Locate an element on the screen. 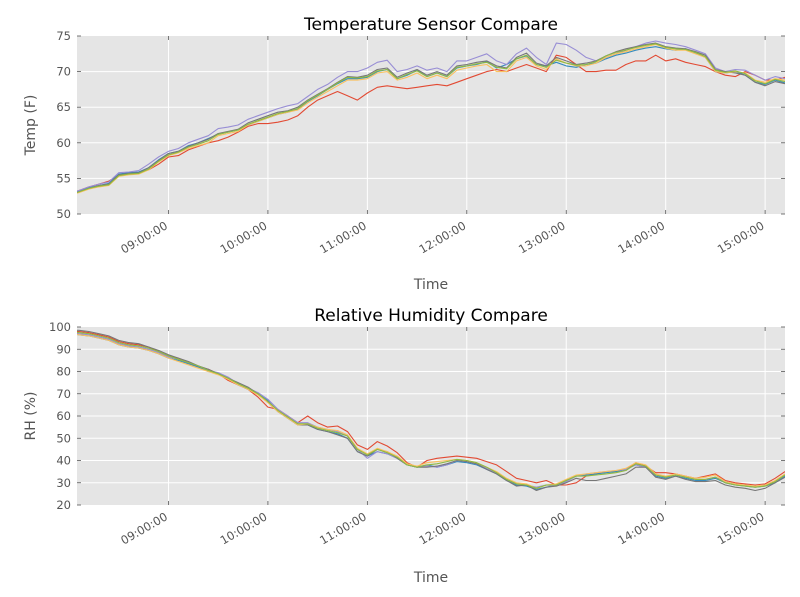 The image size is (800, 597). y-axis-label: Temp (F) is located at coordinates (31, 126).